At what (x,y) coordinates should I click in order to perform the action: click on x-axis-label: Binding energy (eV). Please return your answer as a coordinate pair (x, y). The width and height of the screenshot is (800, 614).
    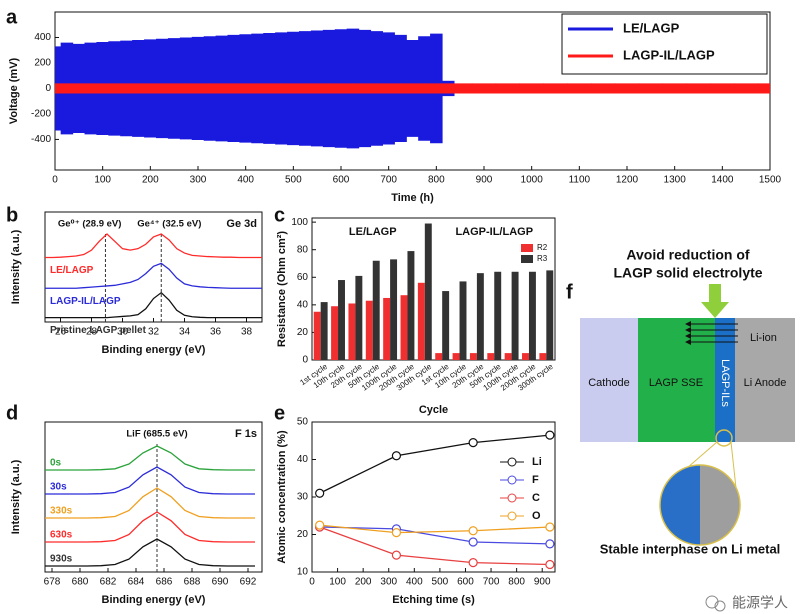
    Looking at the image, I should click on (154, 600).